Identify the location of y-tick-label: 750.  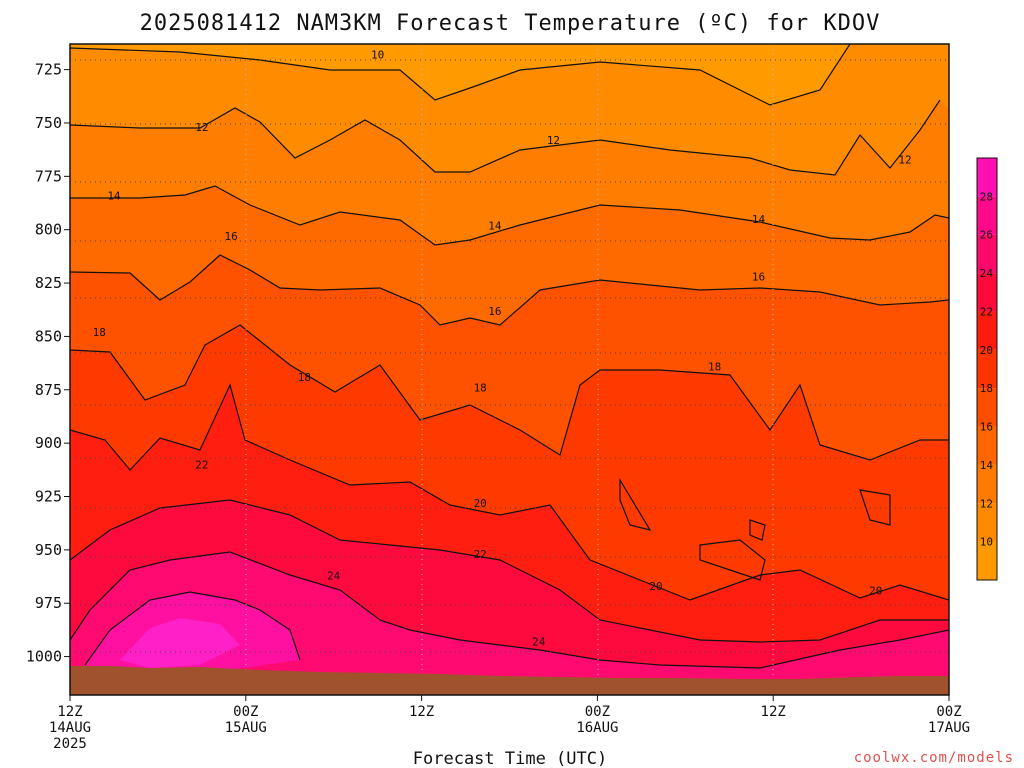
(48, 123).